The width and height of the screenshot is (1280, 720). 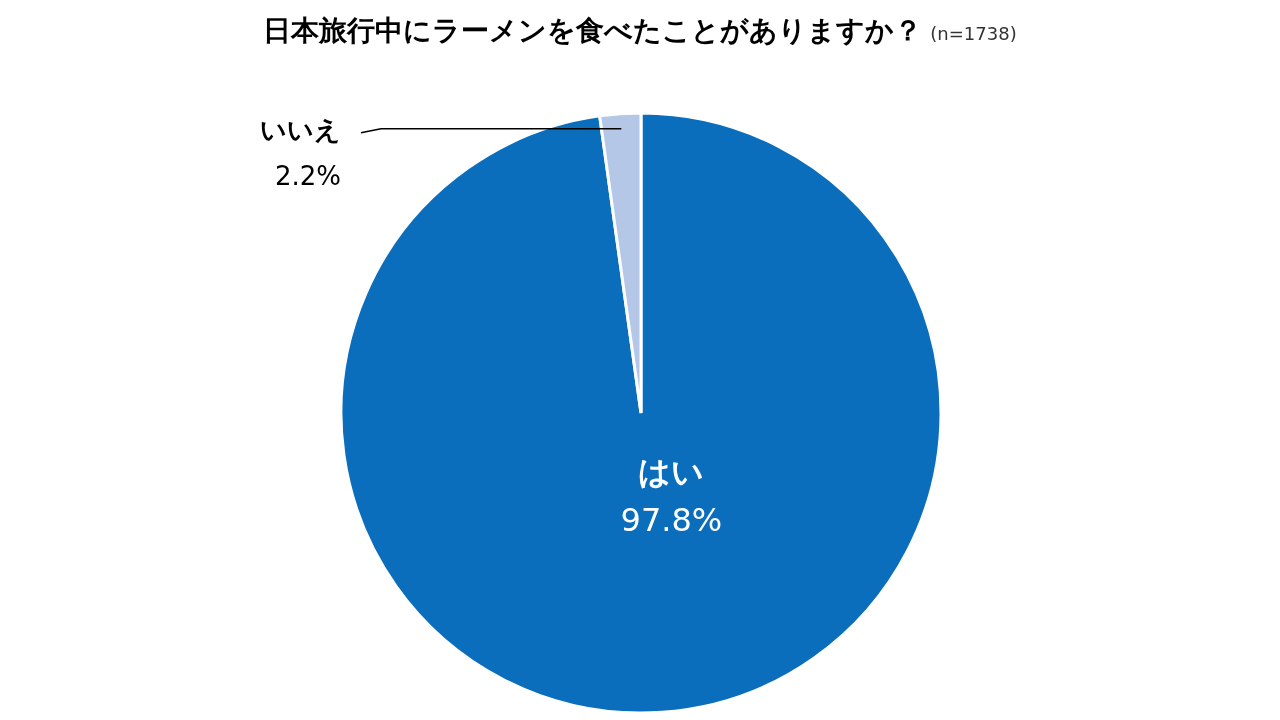 What do you see at coordinates (973, 33) in the screenshot?
I see `chart-subtitle: (n=1738)` at bounding box center [973, 33].